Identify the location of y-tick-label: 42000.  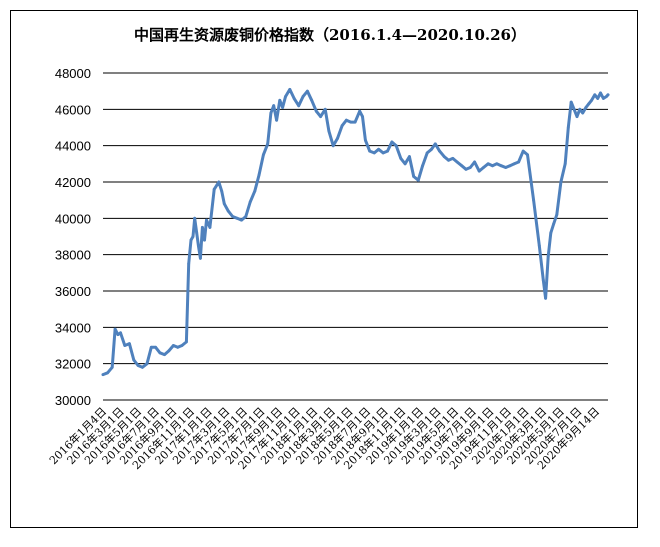
(73, 182).